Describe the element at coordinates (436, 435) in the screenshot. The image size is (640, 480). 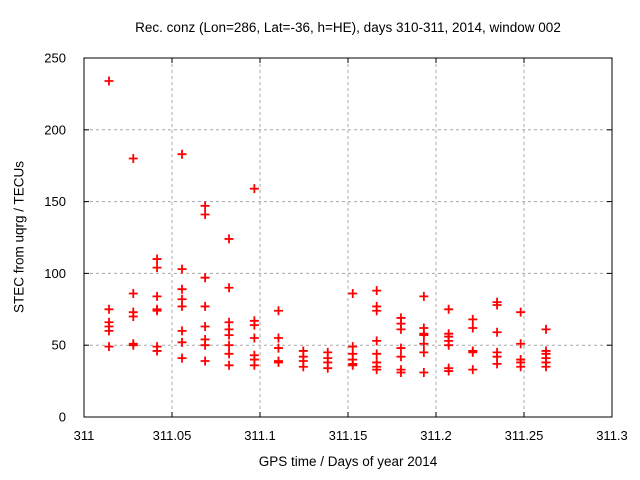
I see `x-tick-label: 311.2` at that location.